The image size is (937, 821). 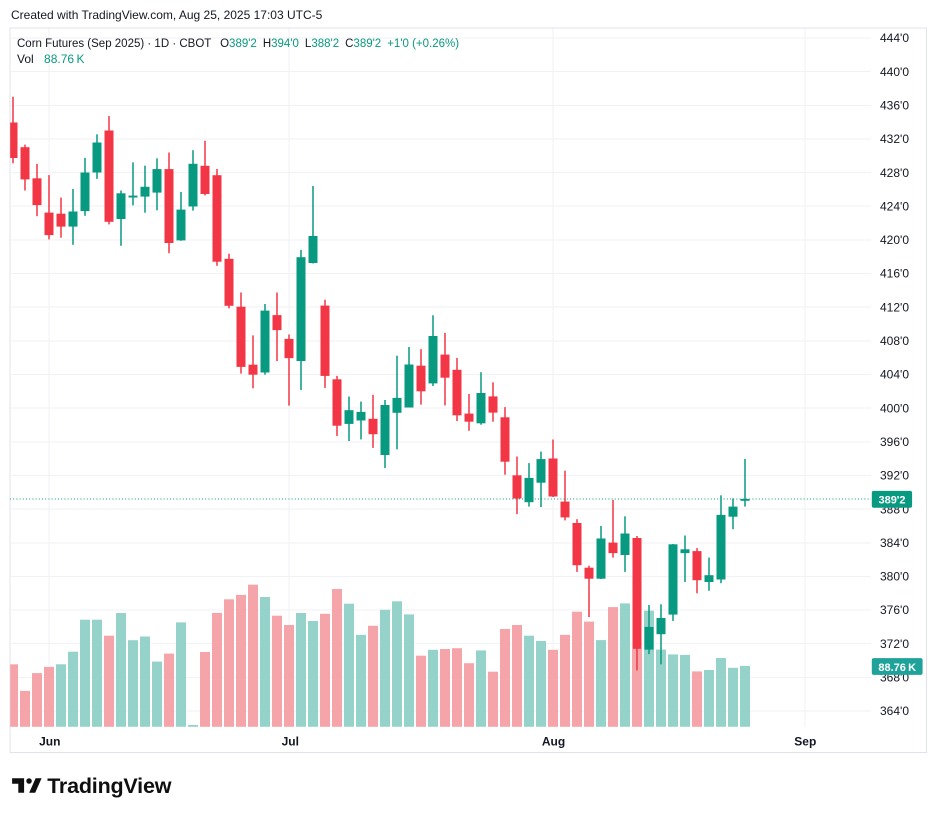 What do you see at coordinates (290, 741) in the screenshot?
I see `svg-text: Jul` at bounding box center [290, 741].